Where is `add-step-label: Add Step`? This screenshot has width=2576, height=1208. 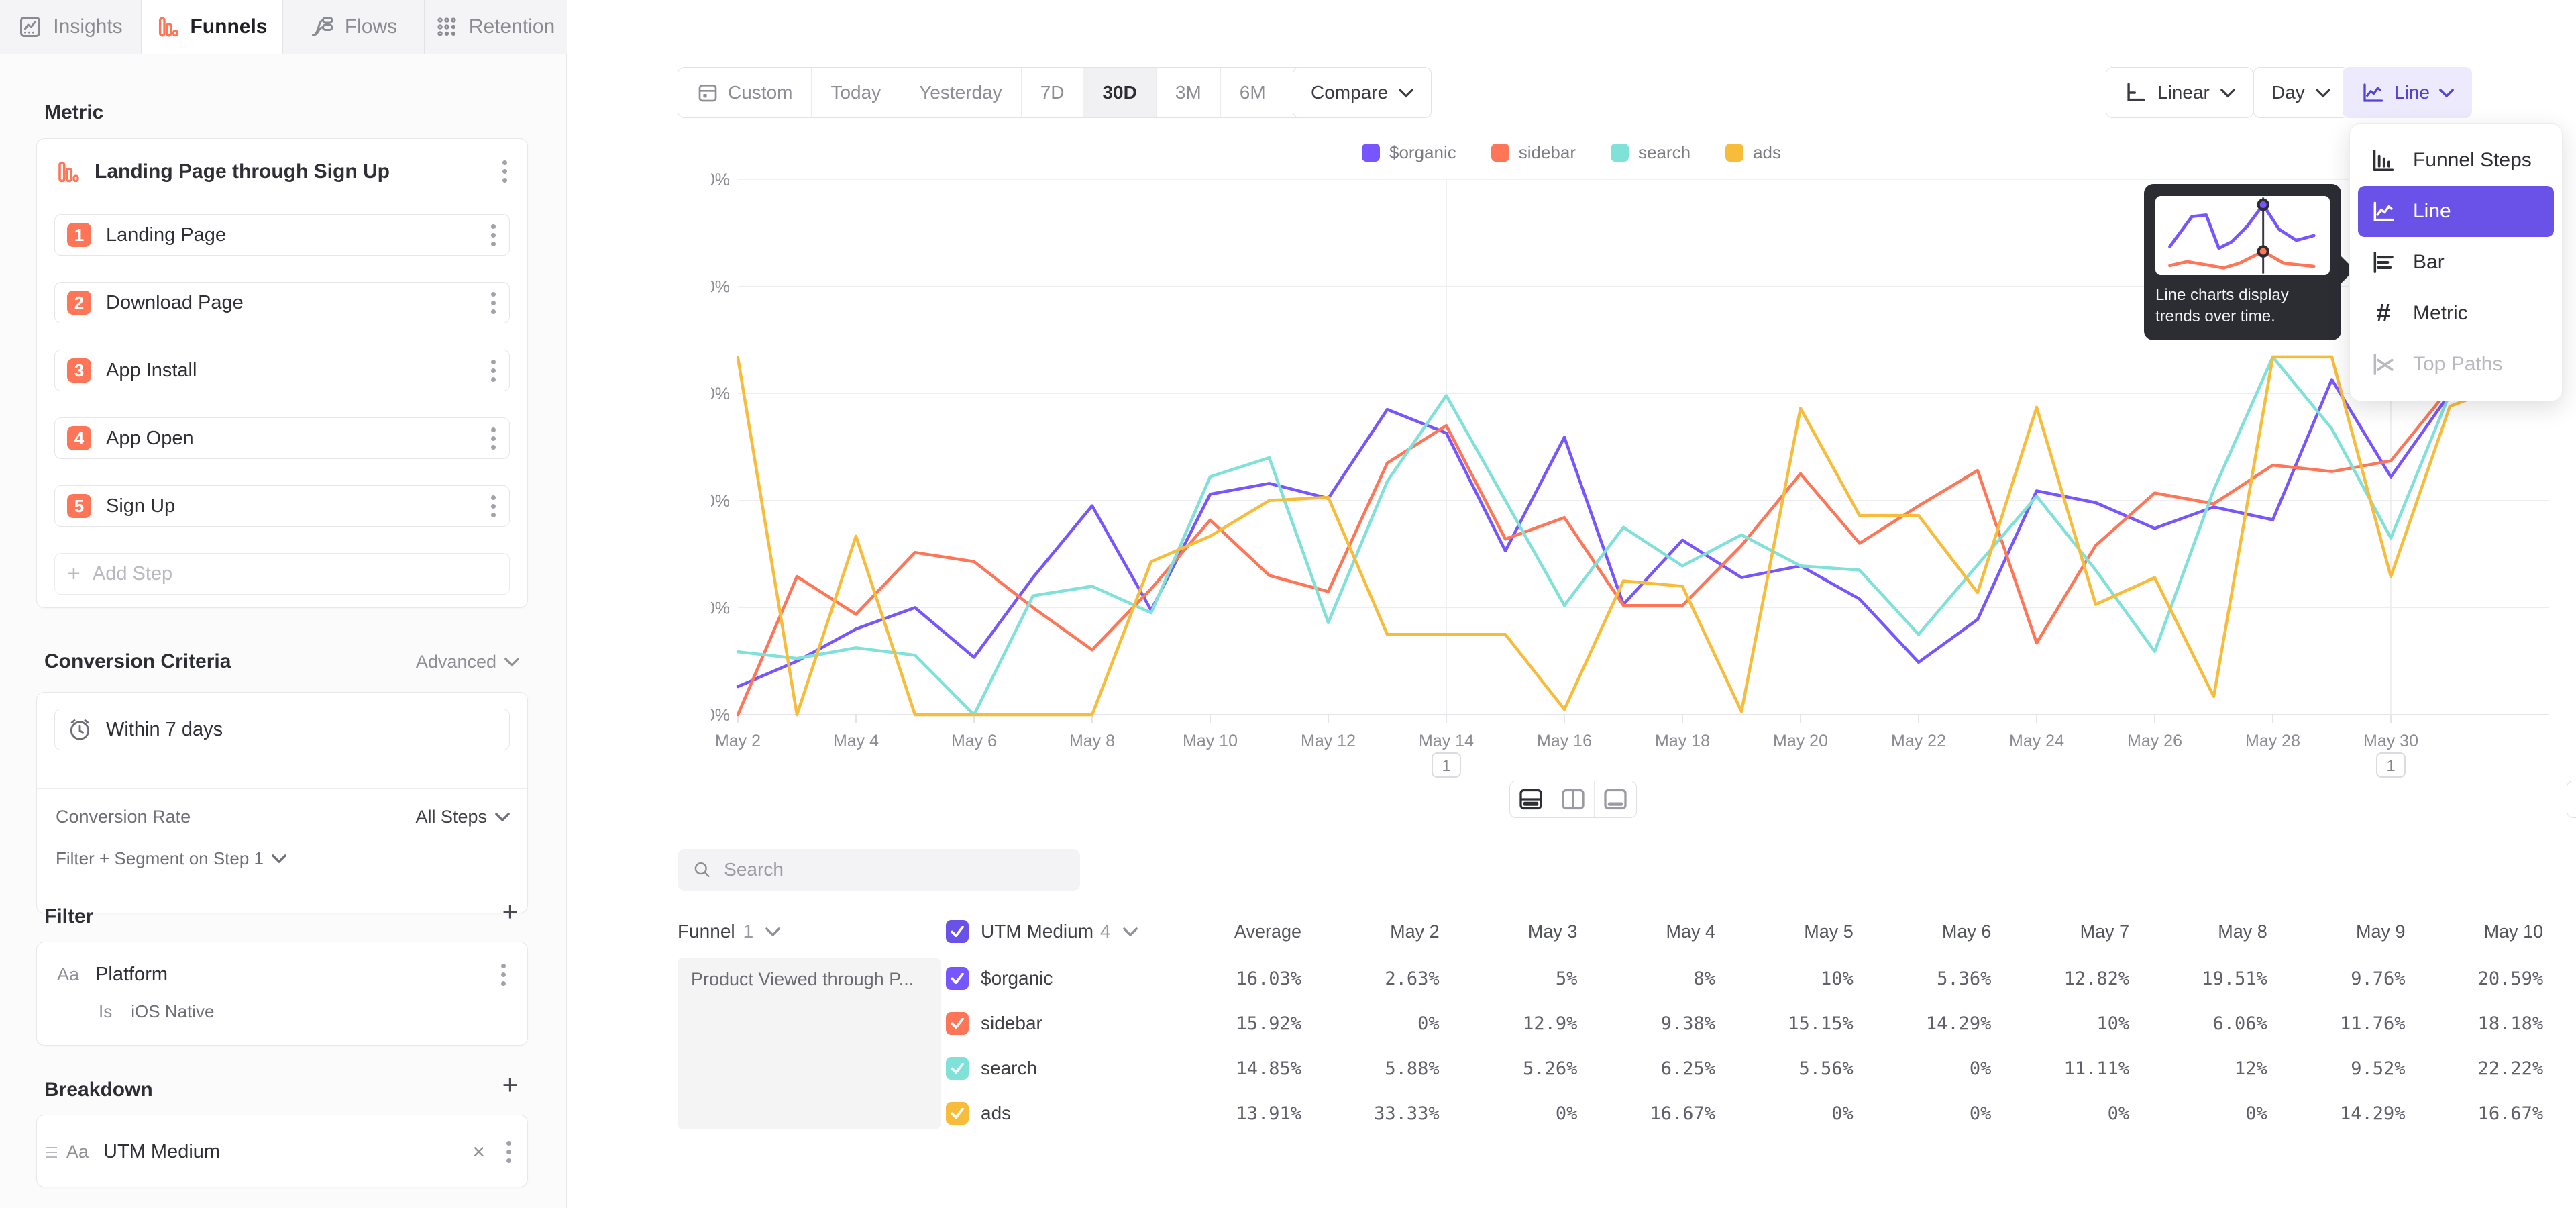 add-step-label: Add Step is located at coordinates (132, 573).